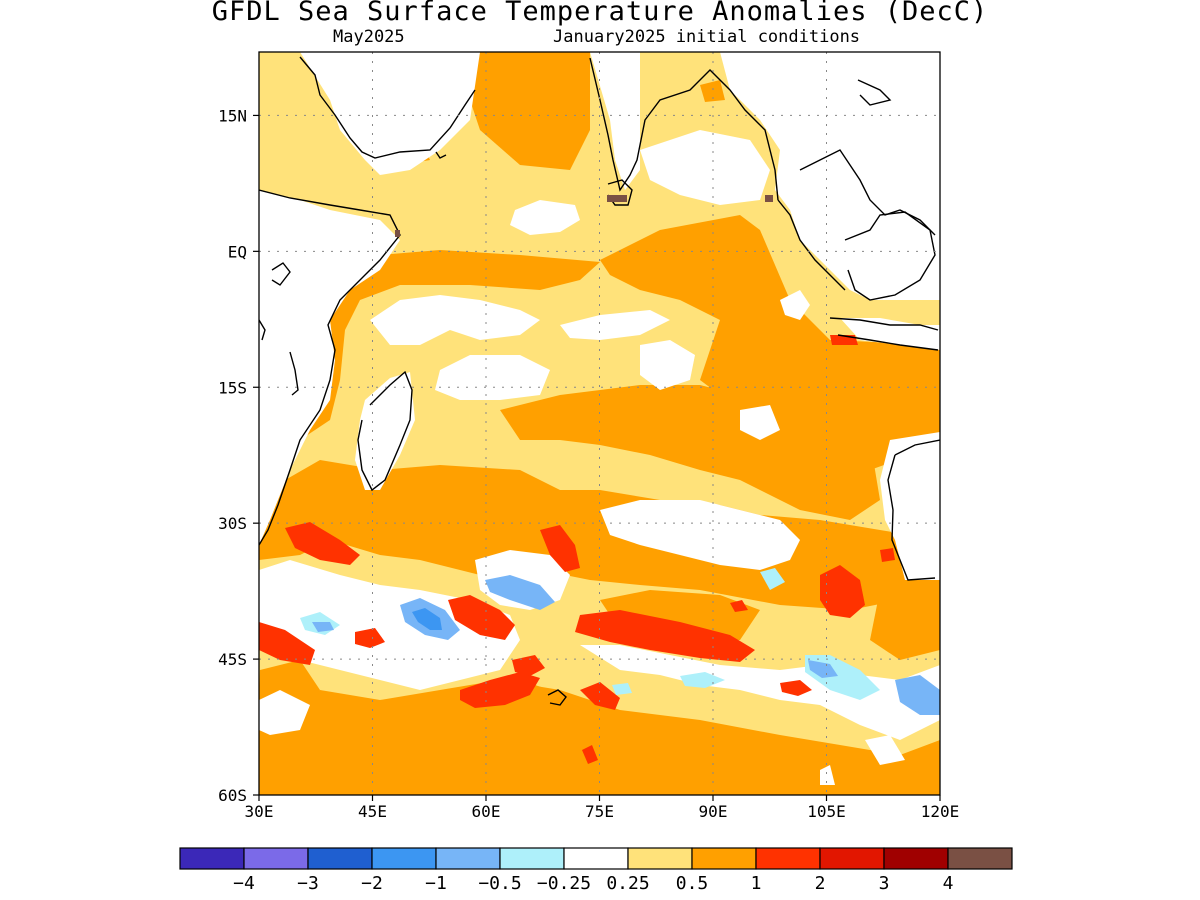 Image resolution: width=1200 pixels, height=900 pixels. Describe the element at coordinates (244, 883) in the screenshot. I see `colorbar-label: −4` at that location.